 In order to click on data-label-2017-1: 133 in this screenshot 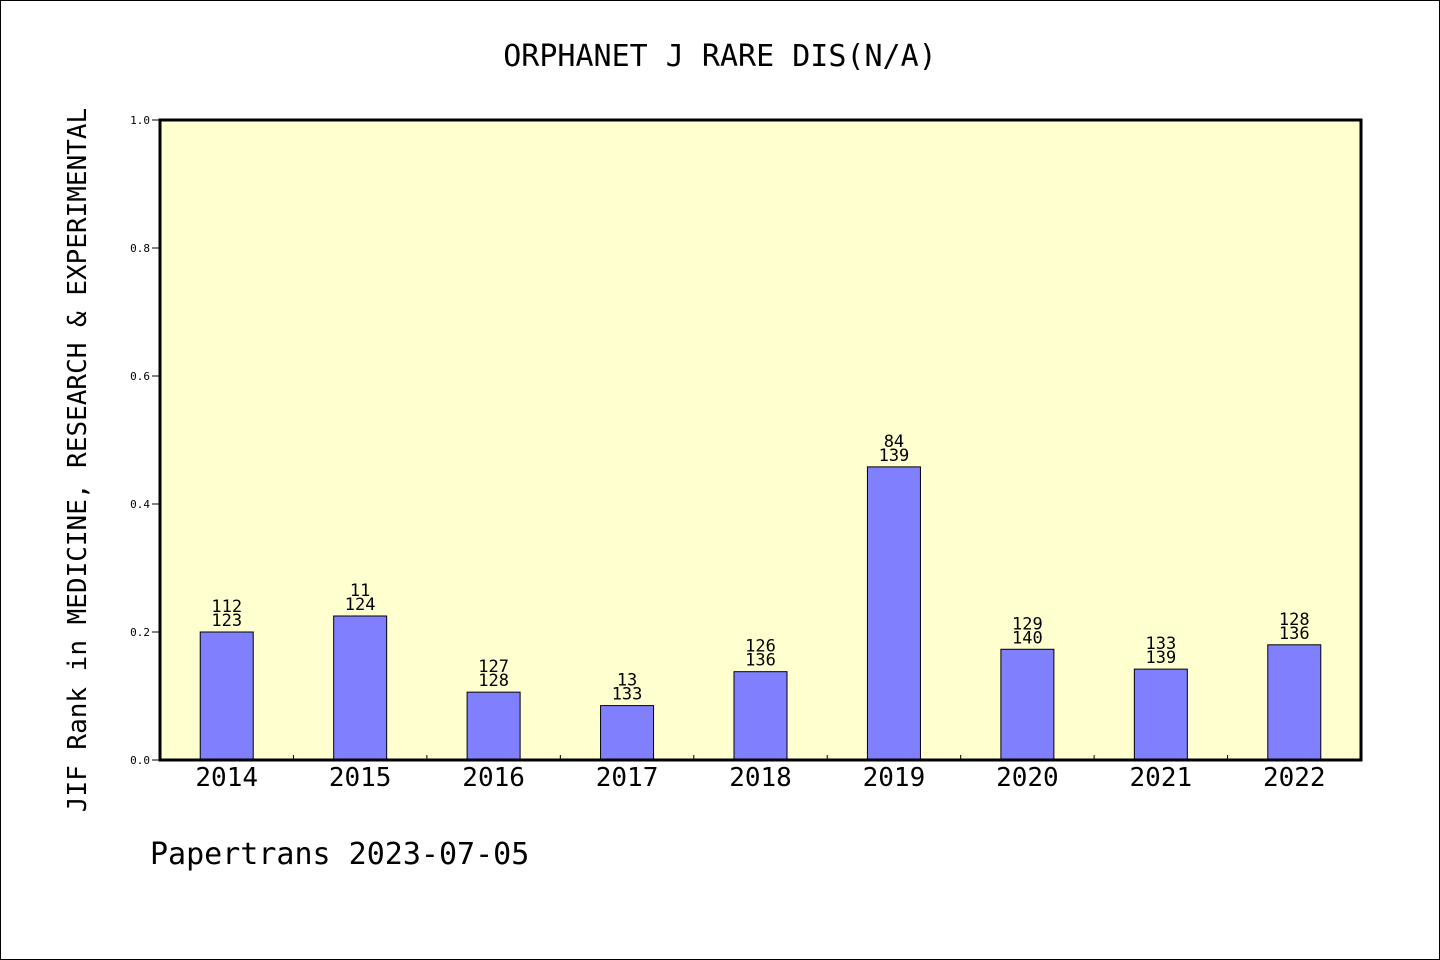, I will do `click(627, 695)`.